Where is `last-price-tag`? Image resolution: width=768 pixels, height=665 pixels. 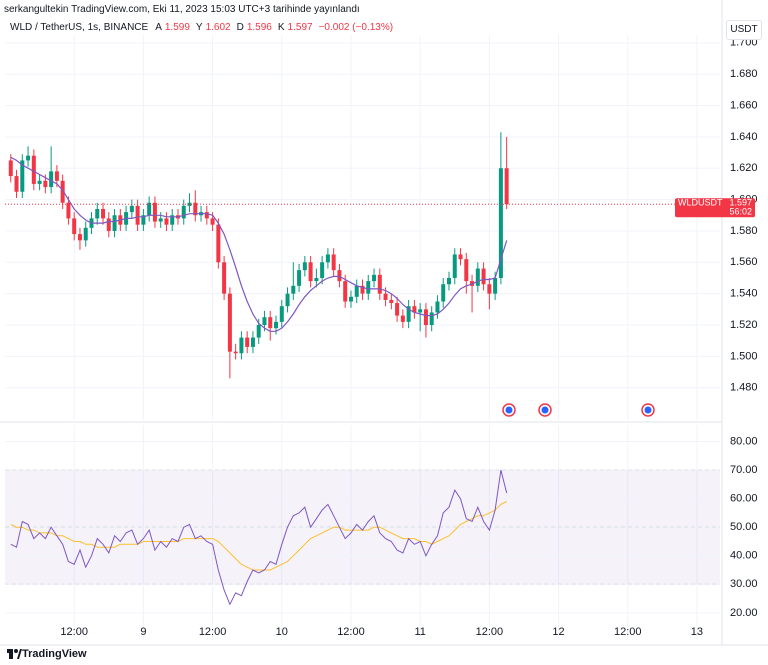
last-price-tag is located at coordinates (715, 208).